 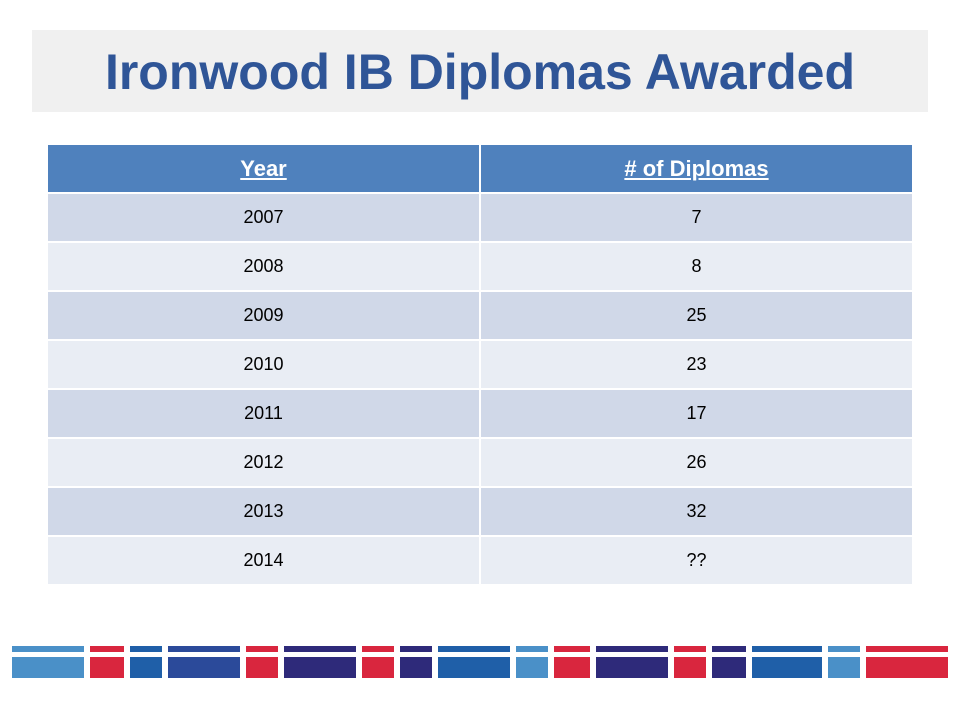 What do you see at coordinates (264, 217) in the screenshot?
I see `table-cell: 2007` at bounding box center [264, 217].